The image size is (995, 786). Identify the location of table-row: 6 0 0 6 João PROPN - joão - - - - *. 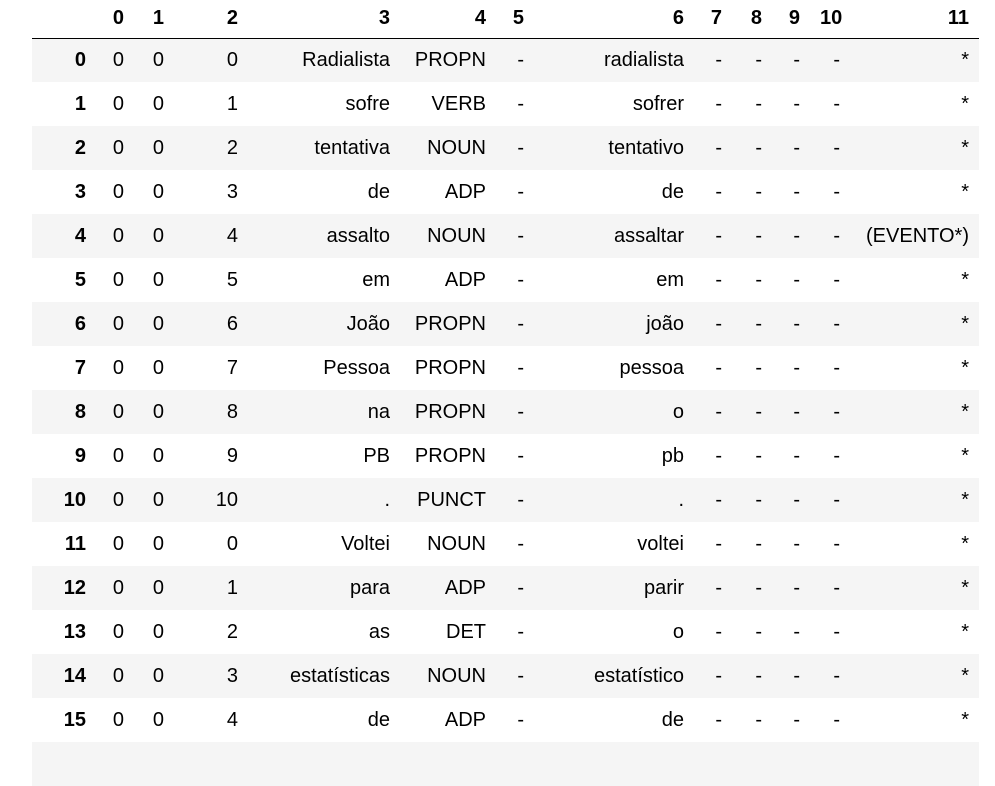
(505, 324).